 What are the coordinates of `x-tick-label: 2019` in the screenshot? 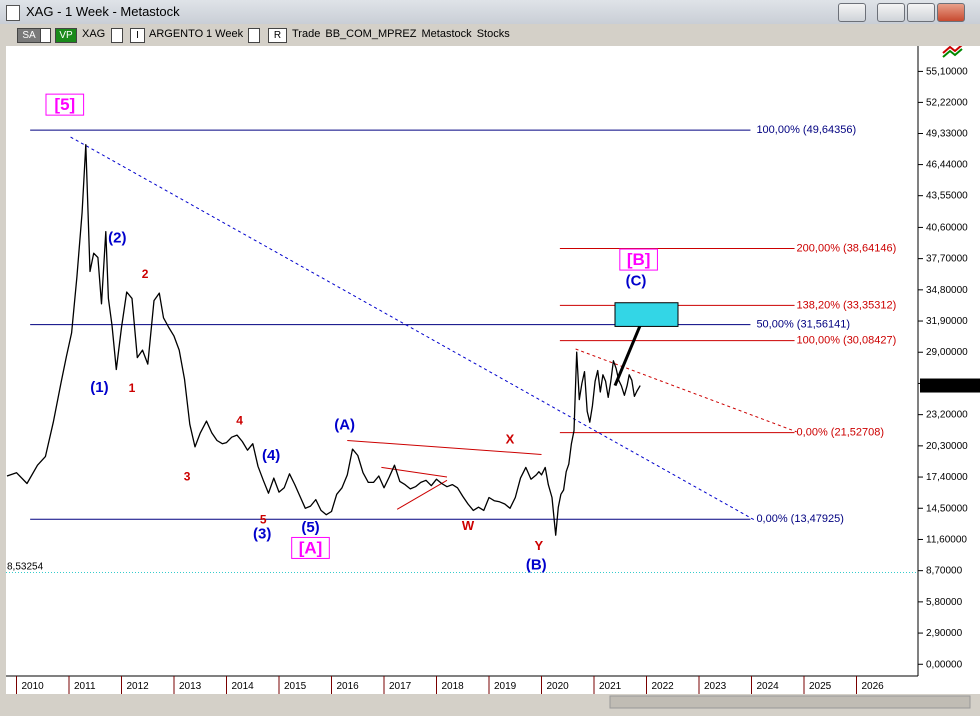 It's located at (505, 686).